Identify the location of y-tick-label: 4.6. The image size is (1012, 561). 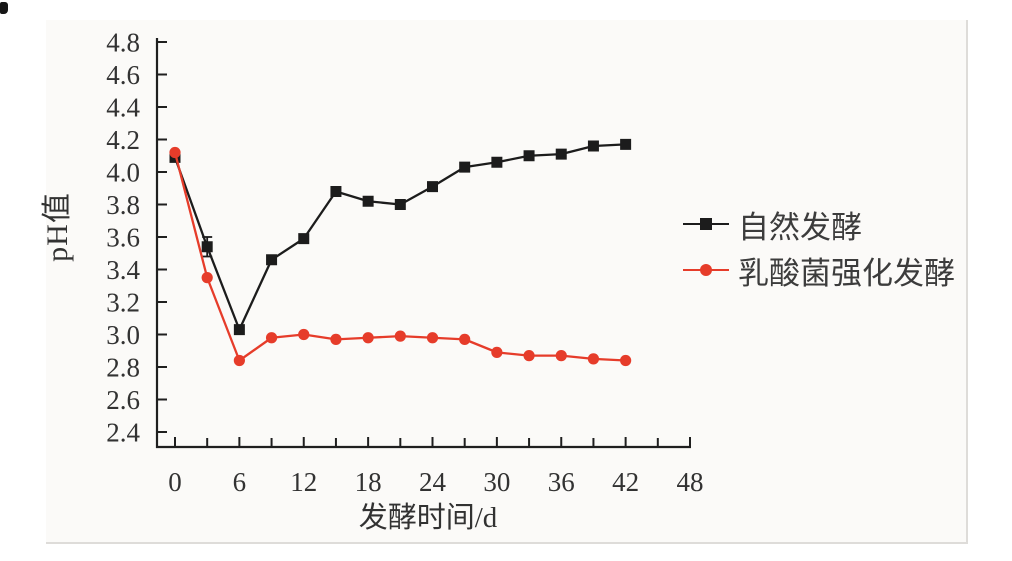
(123, 75).